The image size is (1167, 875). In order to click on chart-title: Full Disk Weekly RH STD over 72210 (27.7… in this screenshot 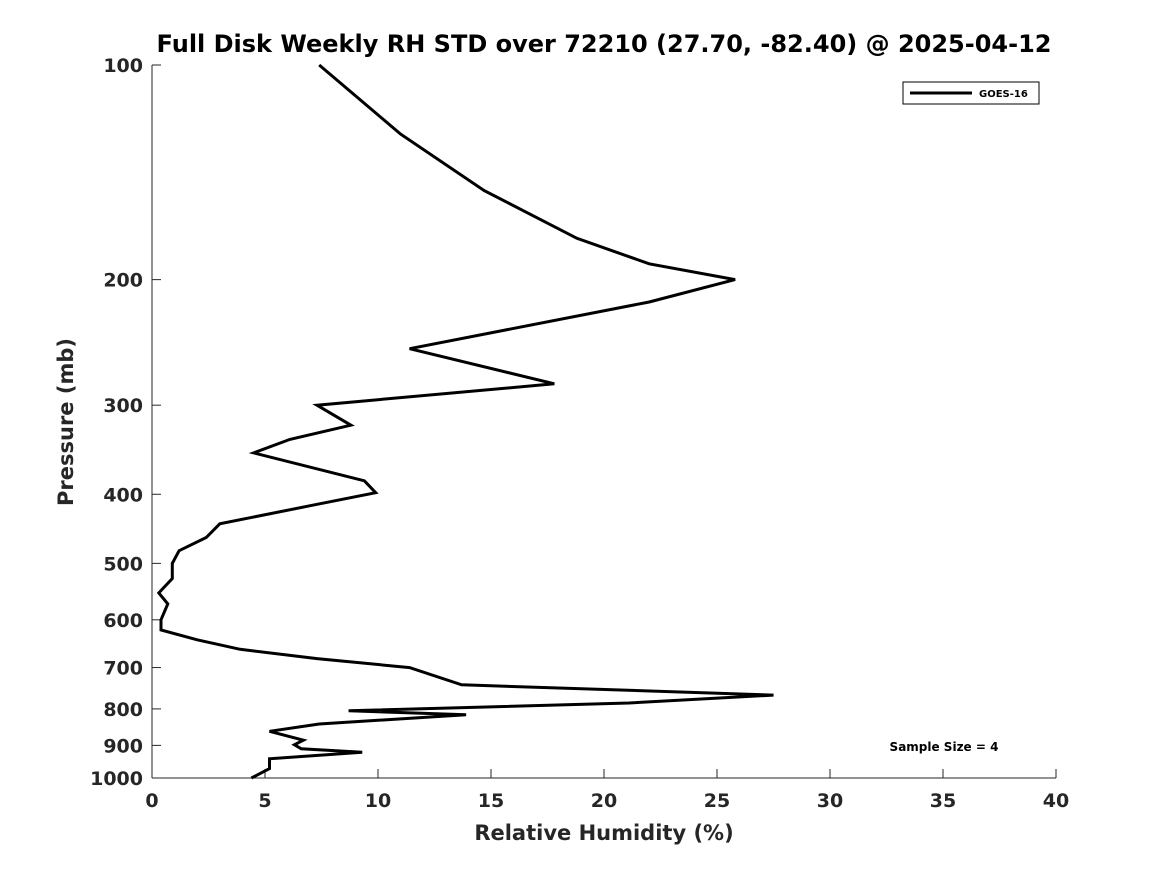, I will do `click(604, 44)`.